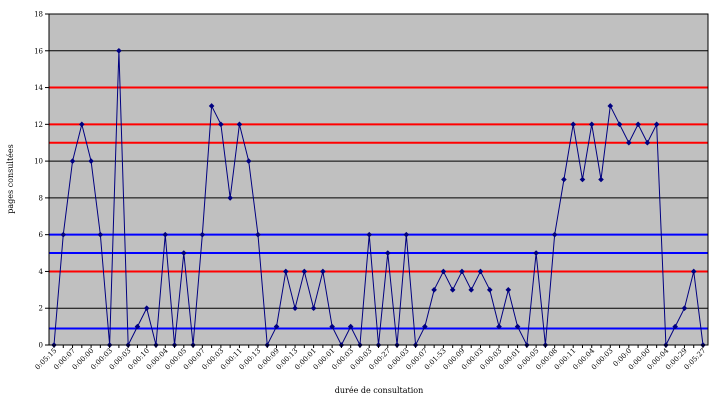 Image resolution: width=719 pixels, height=407 pixels. Describe the element at coordinates (41, 198) in the screenshot. I see `y-tick-label: 8` at that location.